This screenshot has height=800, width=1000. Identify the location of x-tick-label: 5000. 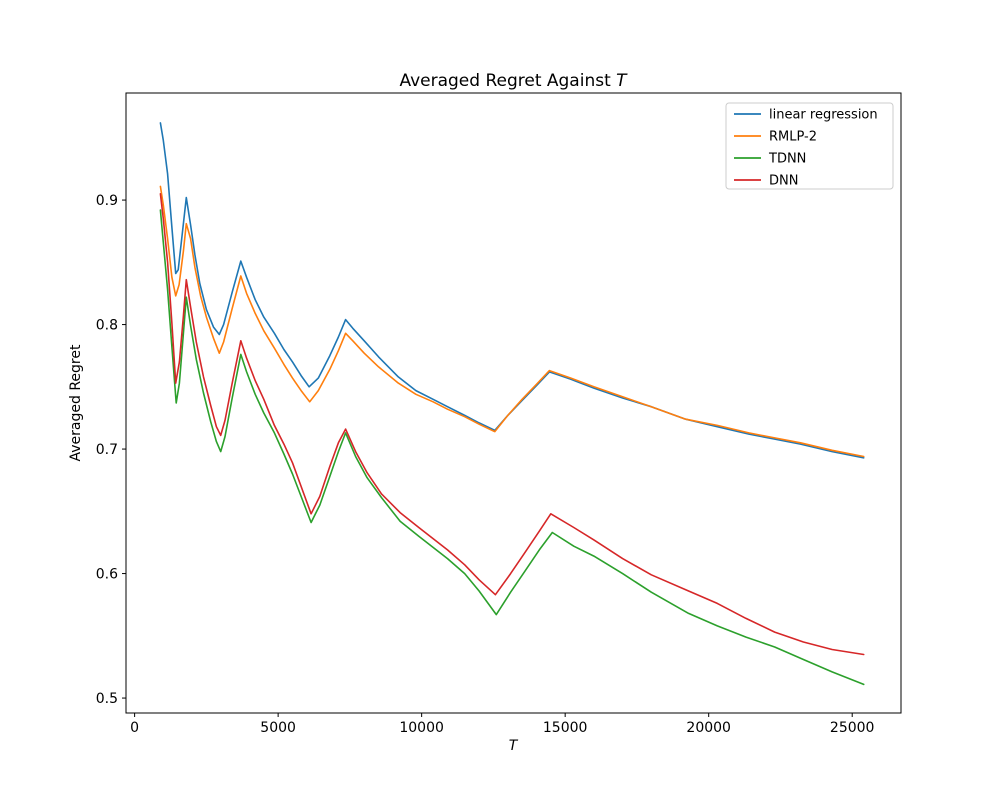
(278, 728).